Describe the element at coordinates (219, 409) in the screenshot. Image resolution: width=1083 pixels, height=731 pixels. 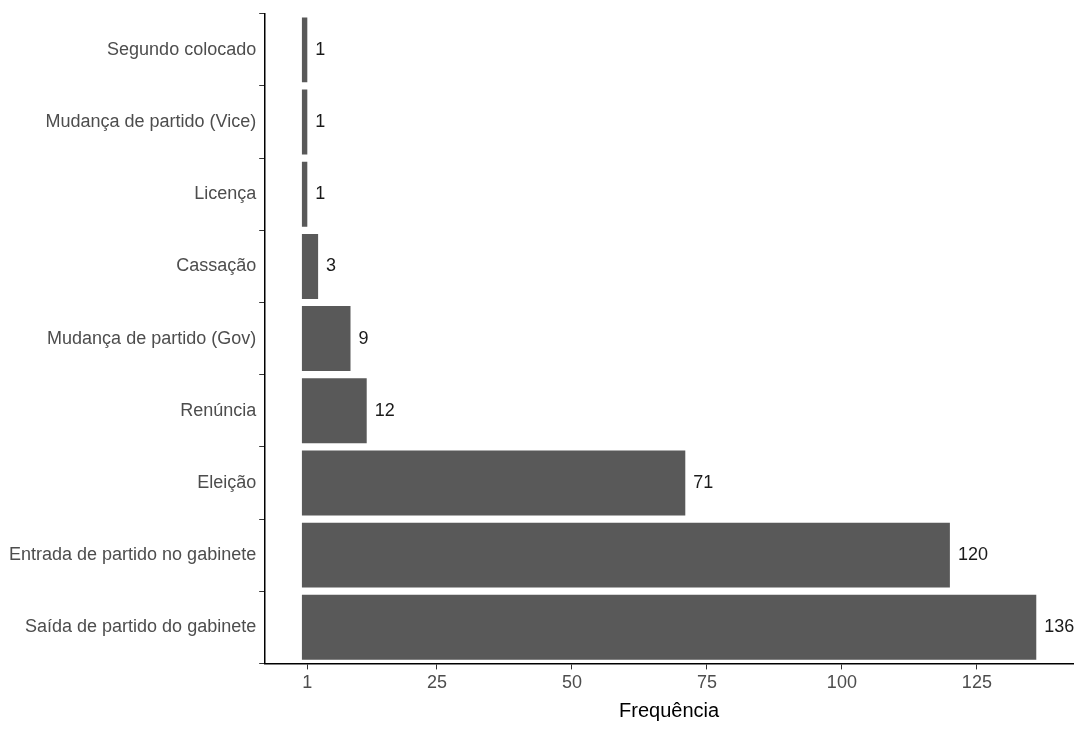
I see `y-tick-label: Renúncia` at that location.